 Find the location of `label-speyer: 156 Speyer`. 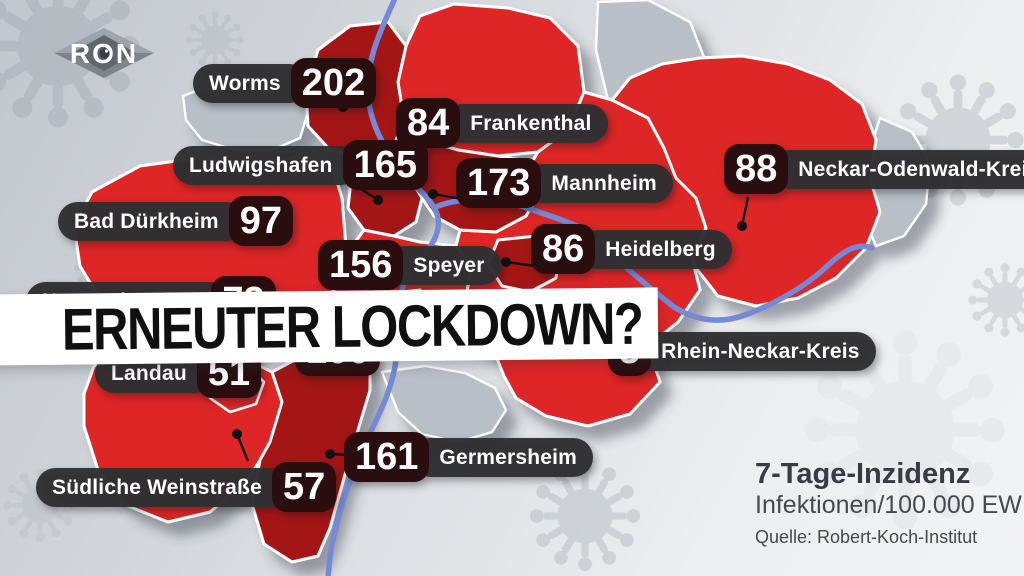

label-speyer: 156 Speyer is located at coordinates (409, 265).